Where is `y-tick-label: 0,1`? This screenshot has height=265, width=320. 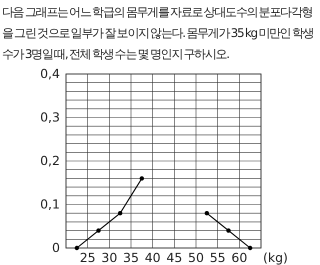
y-tick-label: 0,1 is located at coordinates (50, 204).